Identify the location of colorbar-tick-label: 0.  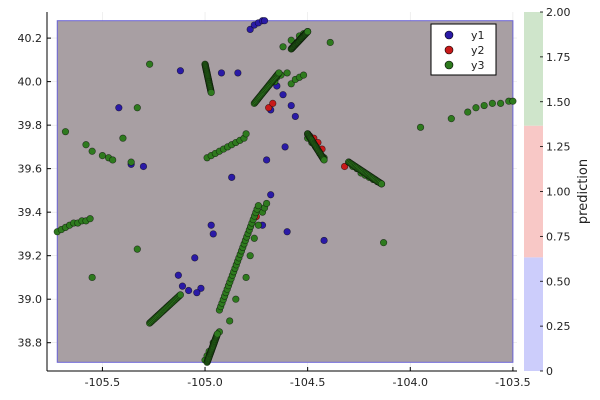
(549, 371).